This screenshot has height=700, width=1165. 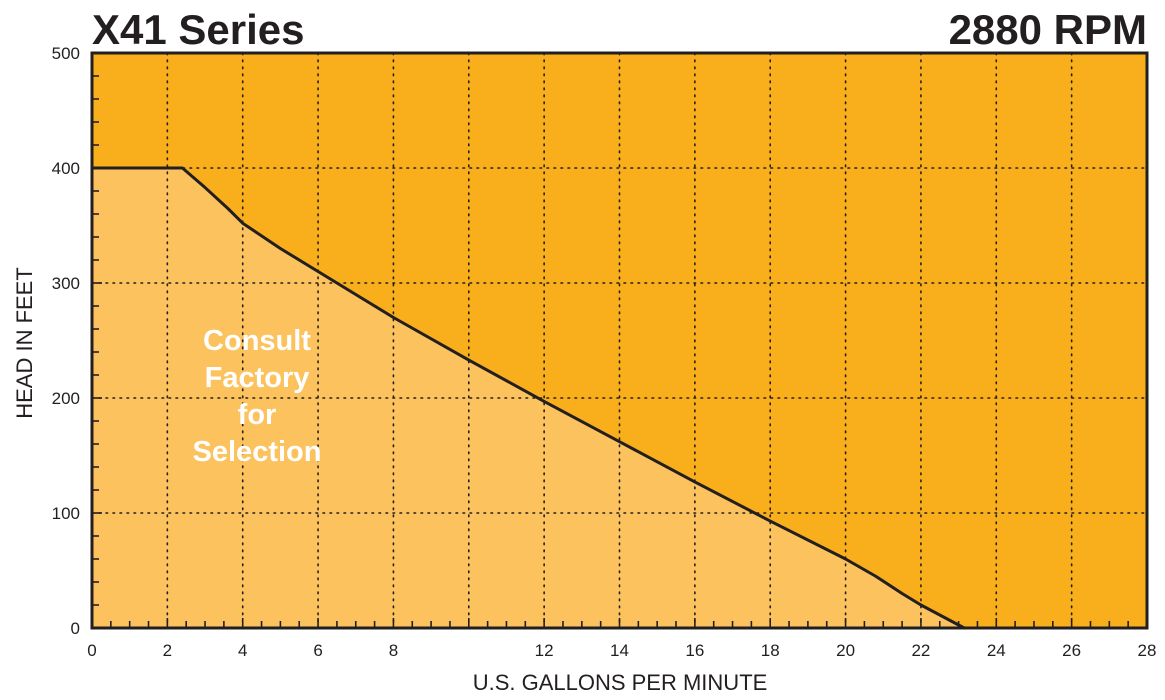 What do you see at coordinates (1147, 650) in the screenshot?
I see `x-tick-label: 28` at bounding box center [1147, 650].